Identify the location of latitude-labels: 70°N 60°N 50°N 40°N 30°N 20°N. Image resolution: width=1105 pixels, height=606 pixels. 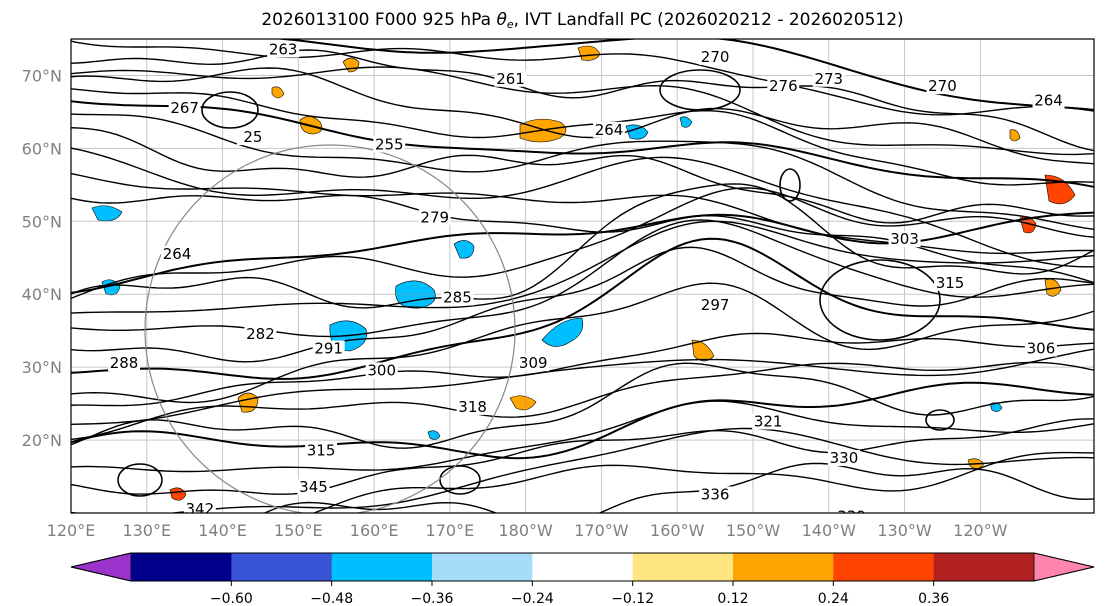
(42, 258).